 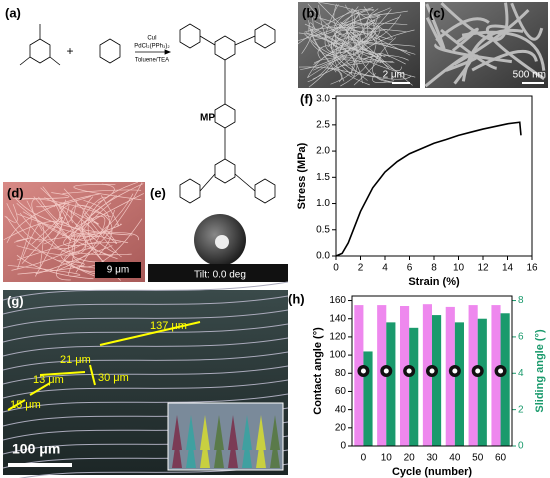 I want to click on scale-label: 2 μm, so click(x=394, y=75).